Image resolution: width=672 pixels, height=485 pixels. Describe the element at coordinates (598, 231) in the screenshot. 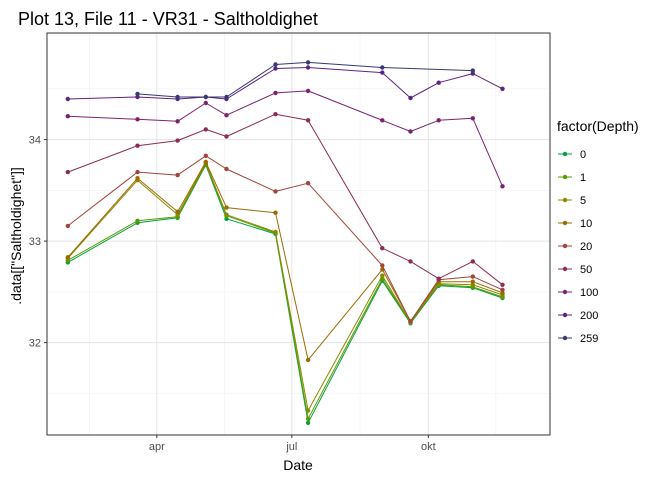

I see `legend: factor(Depth) 0 1 5 10 20 50 100 200 259` at that location.